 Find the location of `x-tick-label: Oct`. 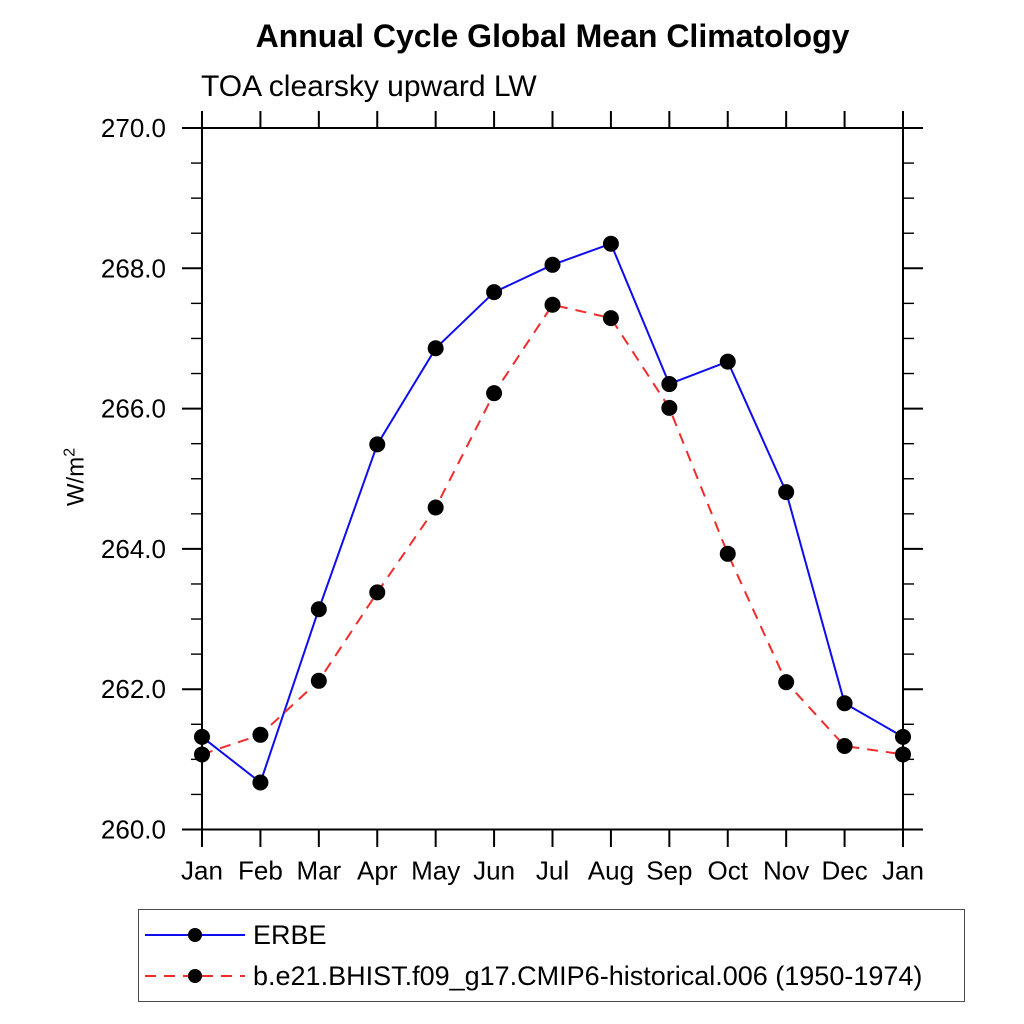

x-tick-label: Oct is located at coordinates (728, 871).